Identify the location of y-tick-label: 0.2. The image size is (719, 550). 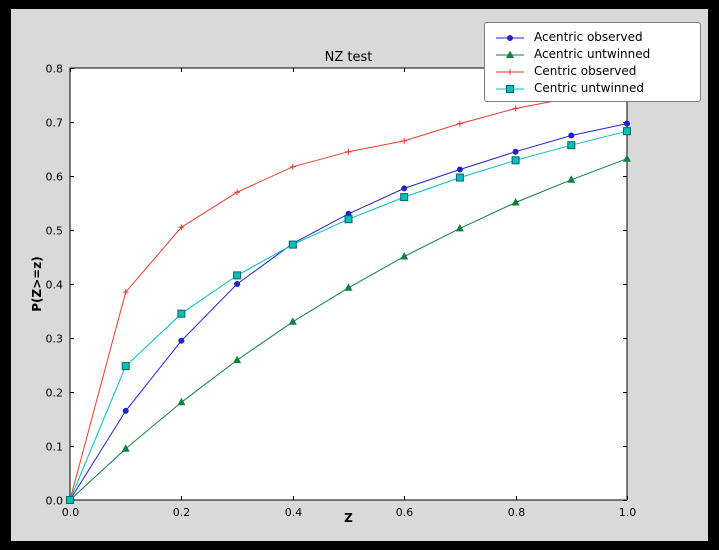
(55, 393).